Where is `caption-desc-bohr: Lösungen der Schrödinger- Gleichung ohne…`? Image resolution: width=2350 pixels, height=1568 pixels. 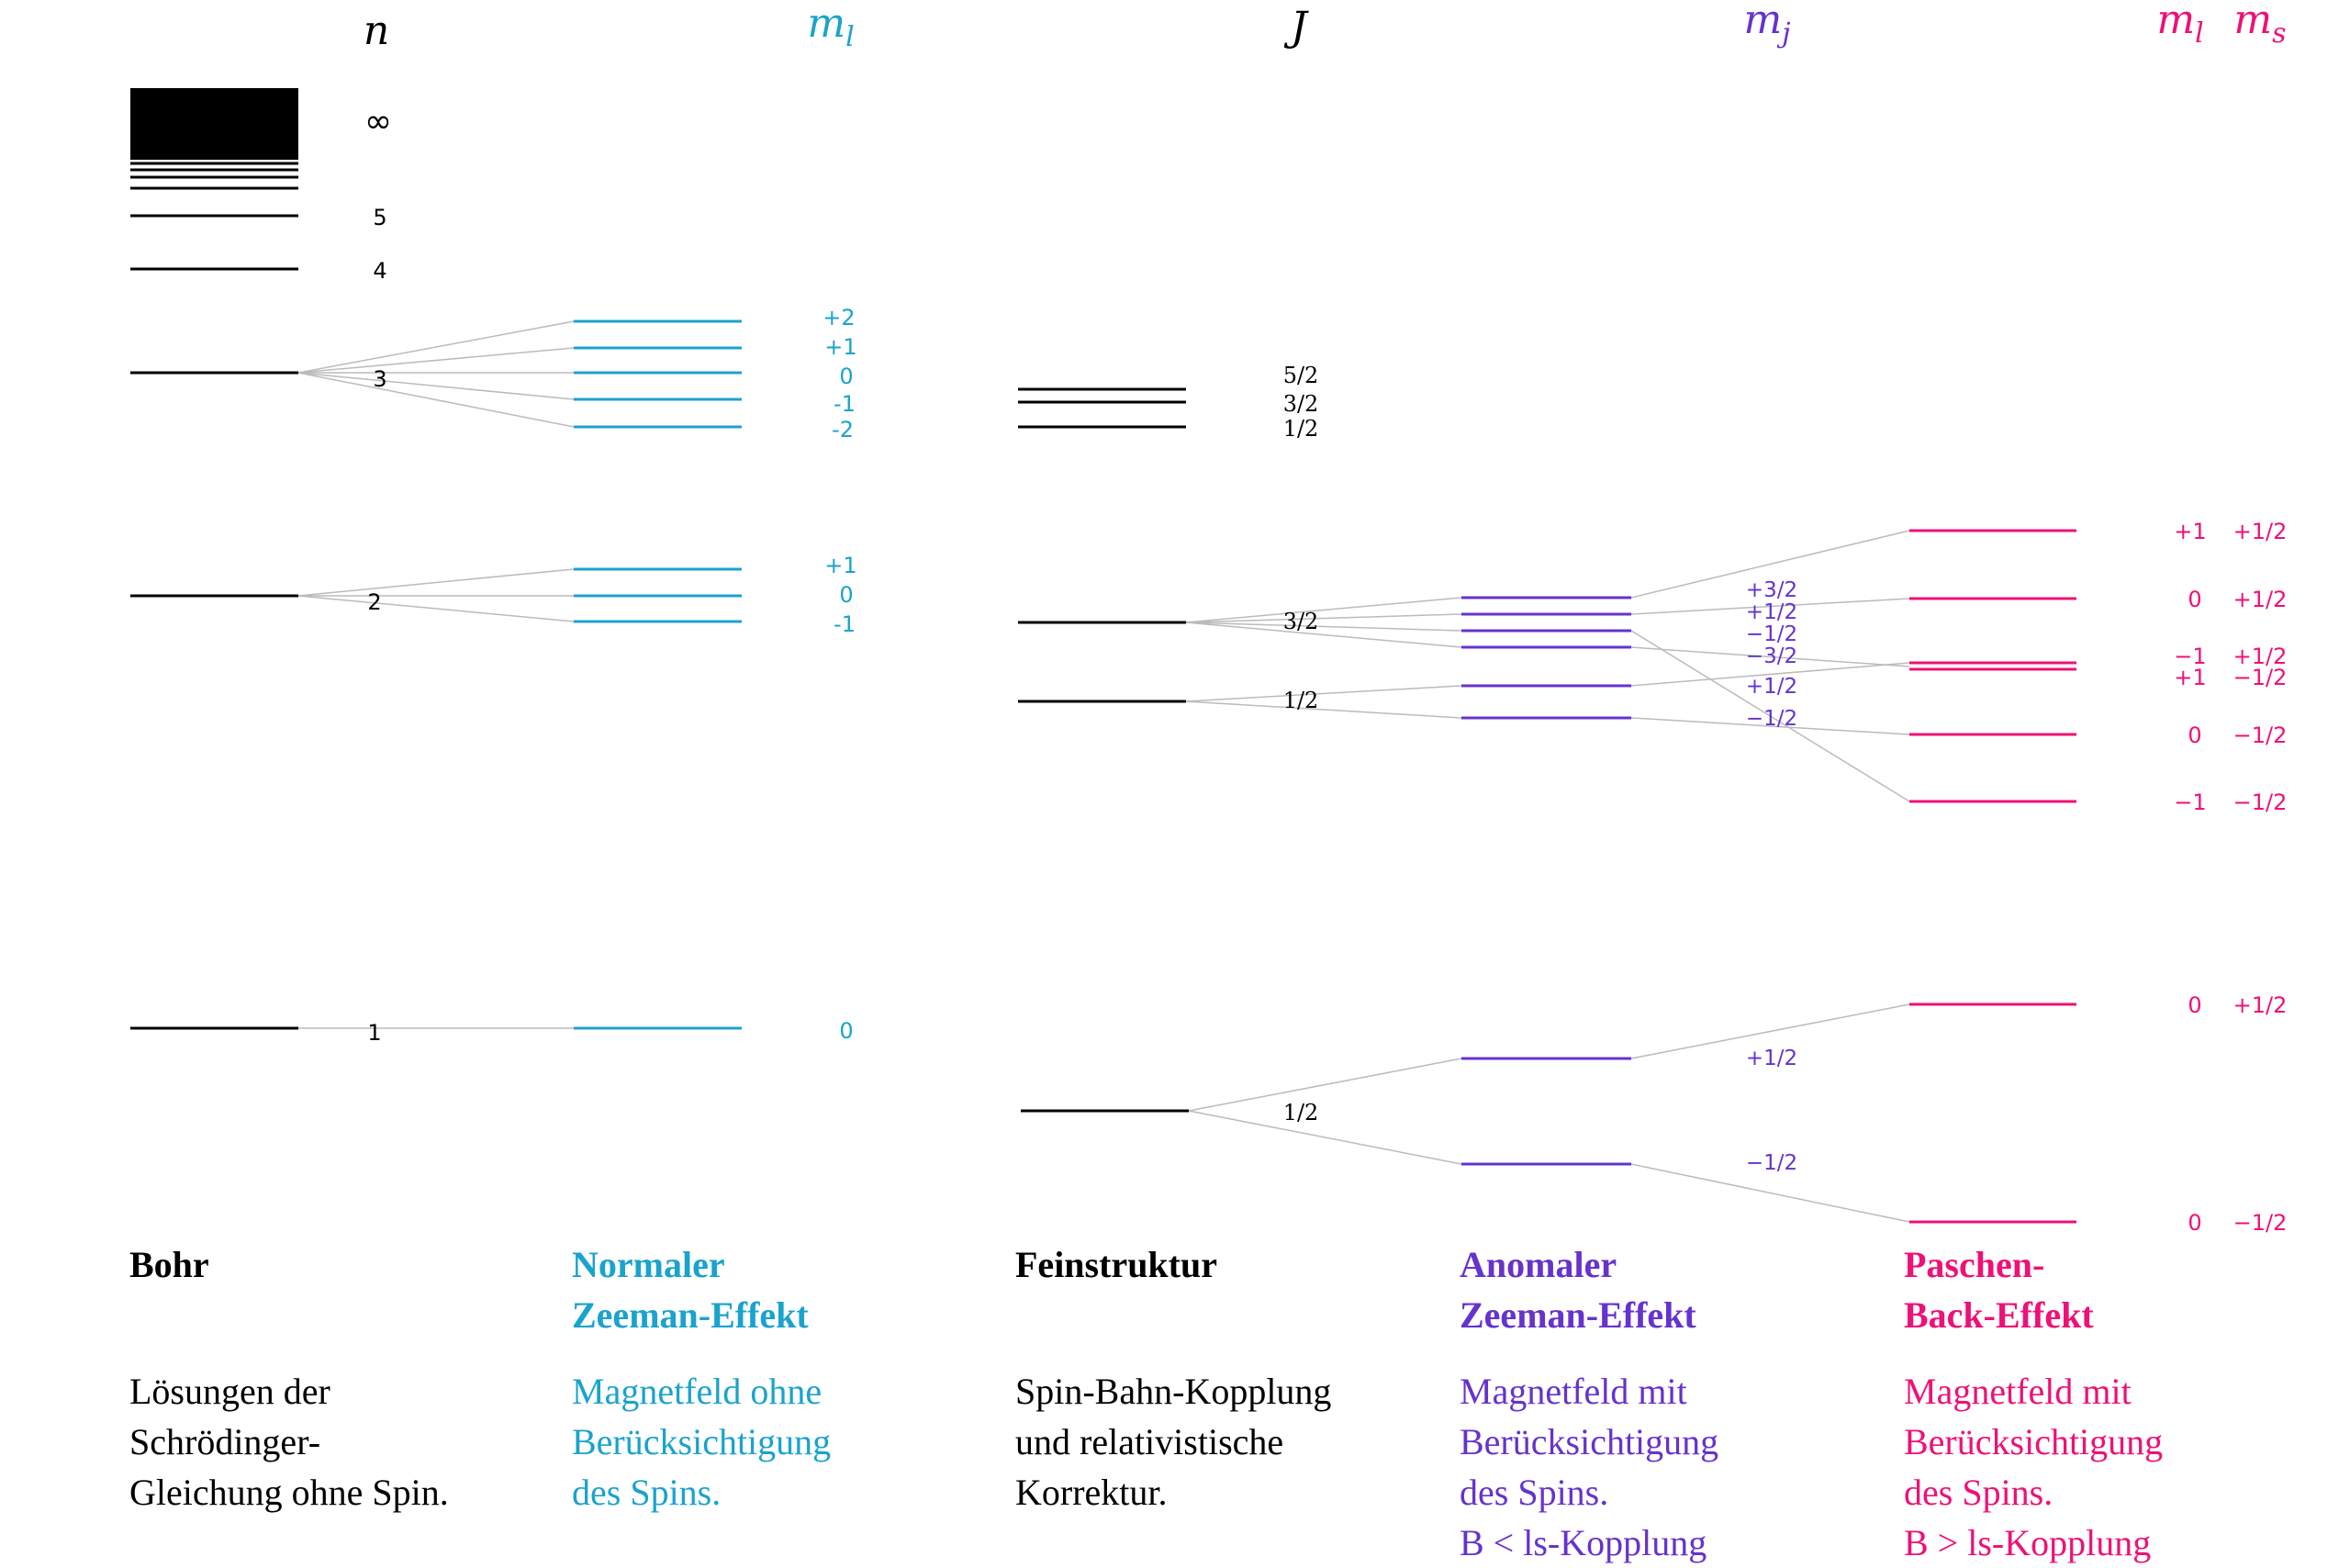
caption-desc-bohr: Lösungen der Schrödinger- Gleichung ohne… is located at coordinates (289, 1442).